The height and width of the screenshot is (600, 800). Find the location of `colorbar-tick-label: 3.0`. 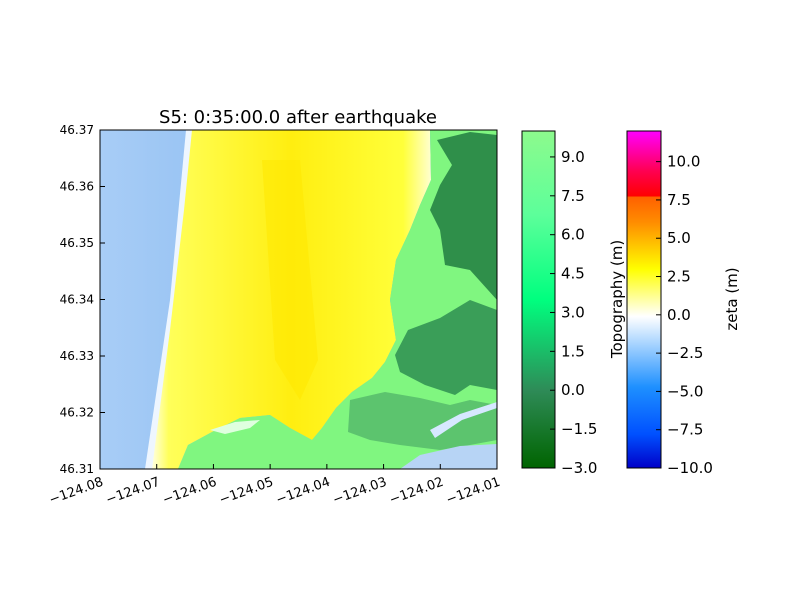

colorbar-tick-label: 3.0 is located at coordinates (573, 312).